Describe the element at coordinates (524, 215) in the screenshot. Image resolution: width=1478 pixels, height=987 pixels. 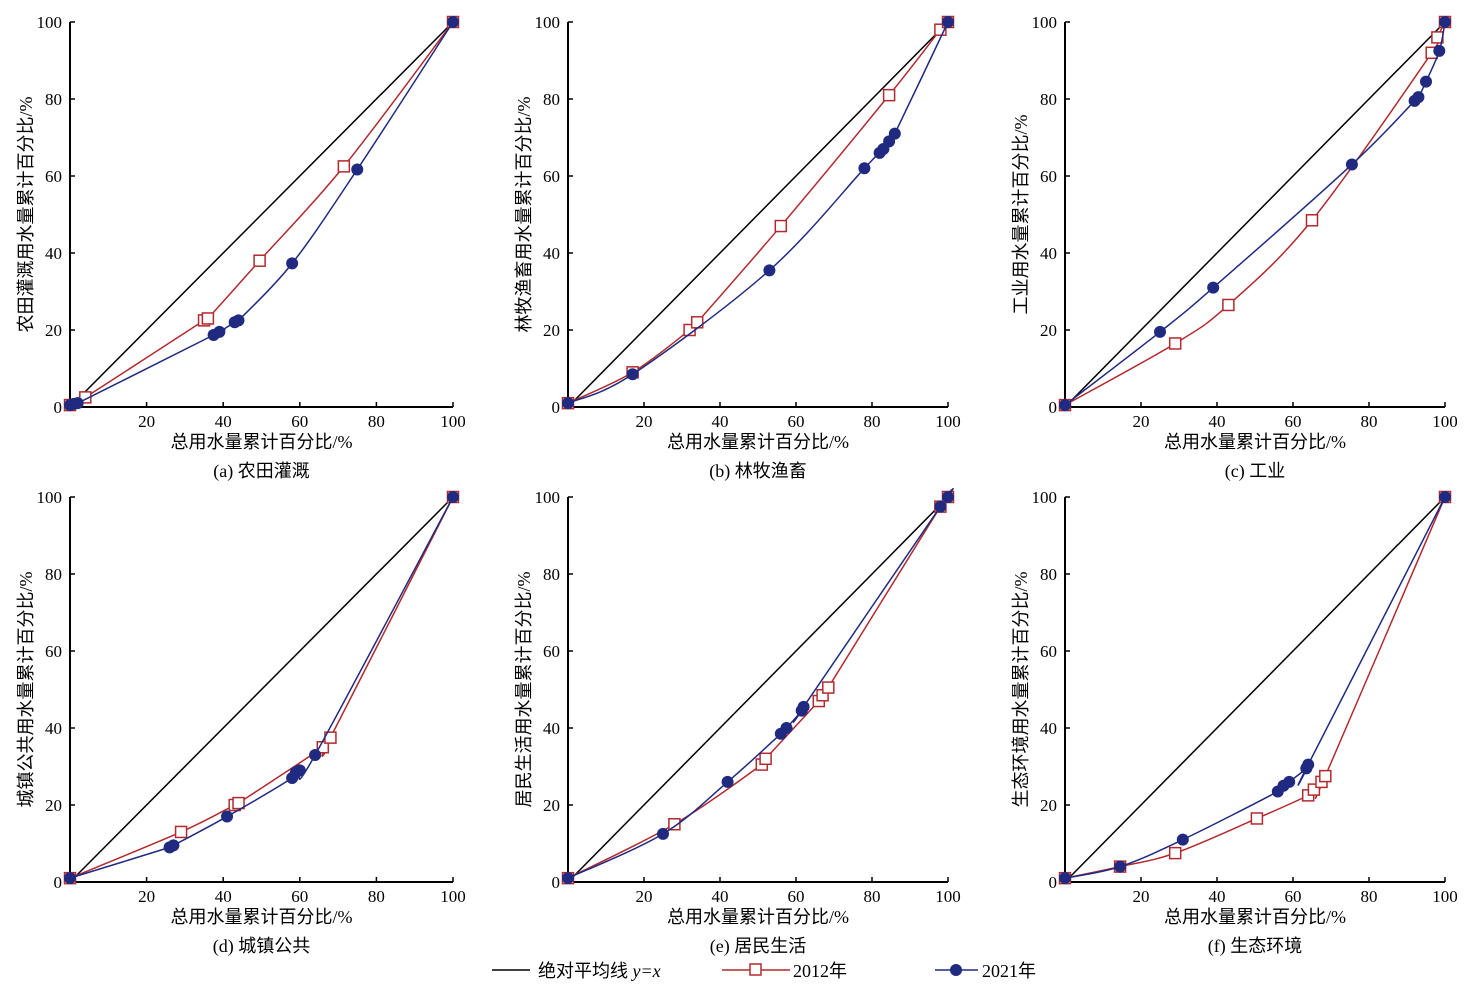
I see `y-axis-label: 林牧渔畜用水量累计百分比/%` at that location.